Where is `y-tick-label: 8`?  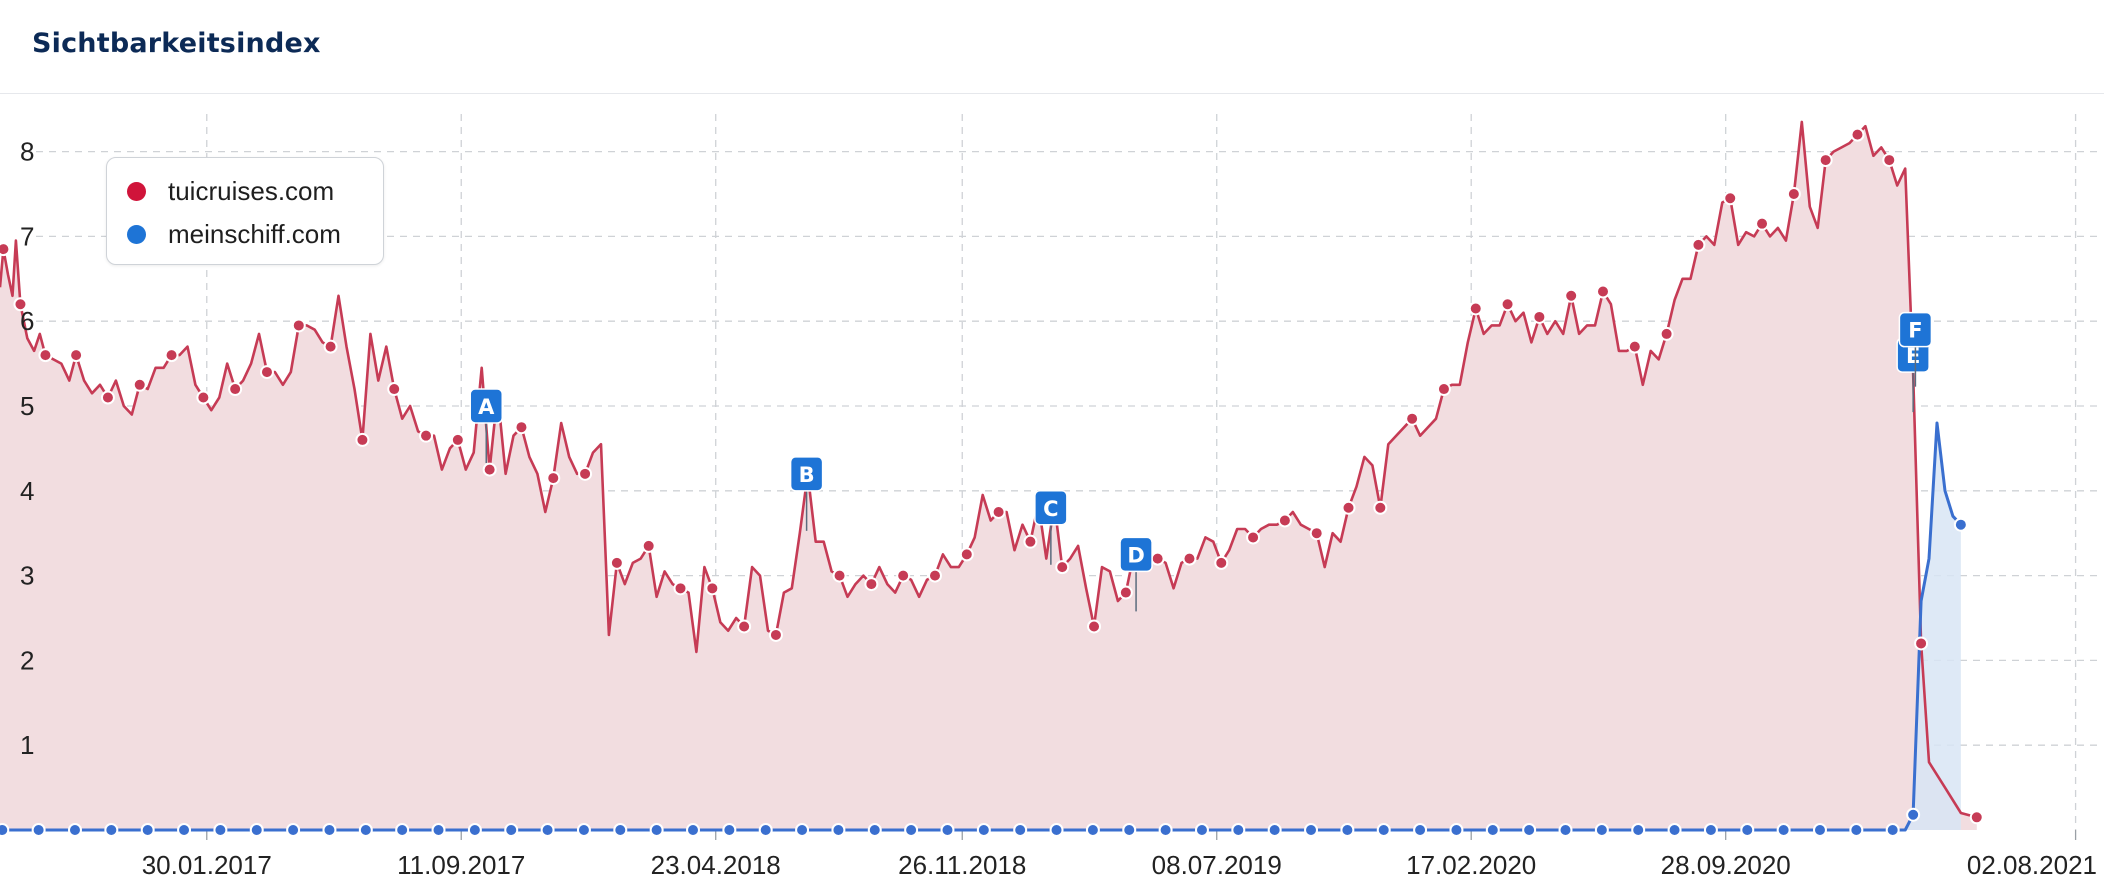 y-tick-label: 8 is located at coordinates (27, 152).